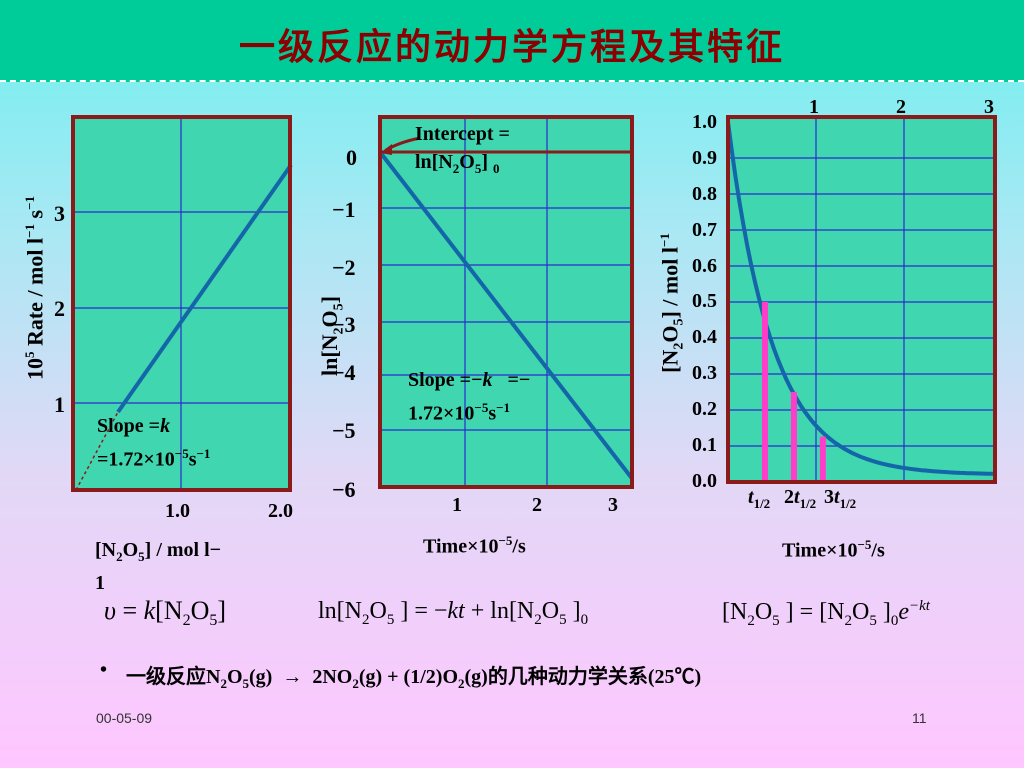  Describe the element at coordinates (462, 149) in the screenshot. I see `chart2-intercept-label: Intercept = ln[N2O5] 0` at that location.